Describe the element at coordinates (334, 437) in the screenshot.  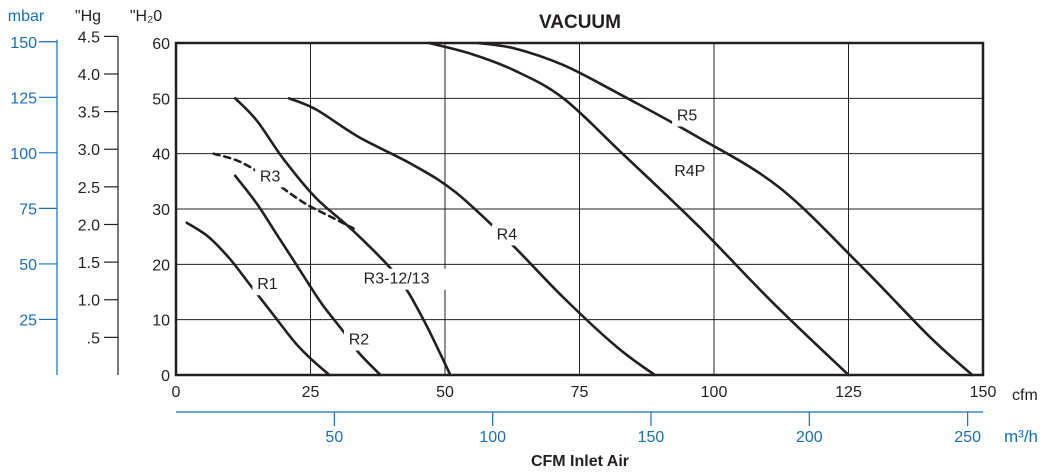
I see `m3h-tick-label: 50` at that location.